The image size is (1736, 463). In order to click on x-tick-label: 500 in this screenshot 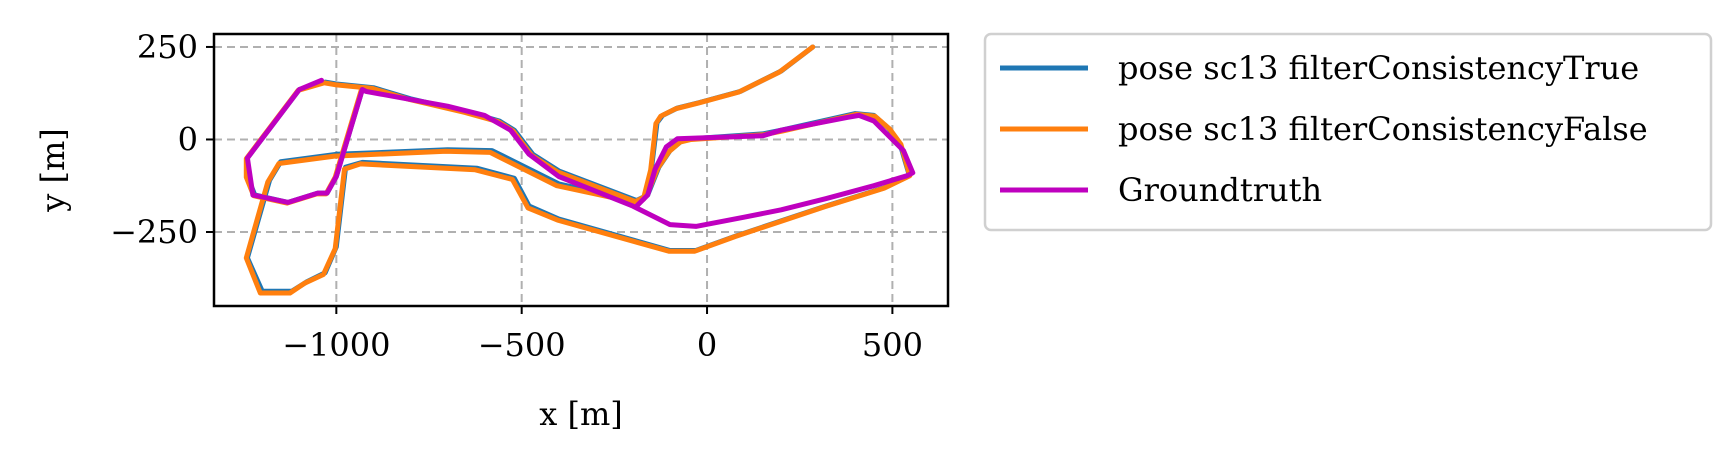, I will do `click(892, 345)`.